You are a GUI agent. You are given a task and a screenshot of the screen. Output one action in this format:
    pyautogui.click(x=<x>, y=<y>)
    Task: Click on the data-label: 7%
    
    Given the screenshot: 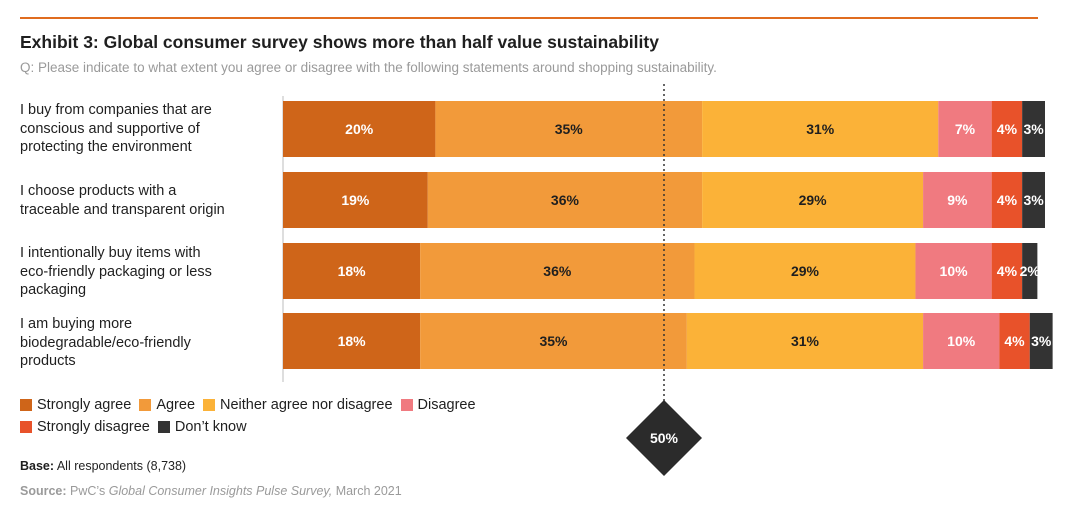 What is the action you would take?
    pyautogui.click(x=965, y=129)
    